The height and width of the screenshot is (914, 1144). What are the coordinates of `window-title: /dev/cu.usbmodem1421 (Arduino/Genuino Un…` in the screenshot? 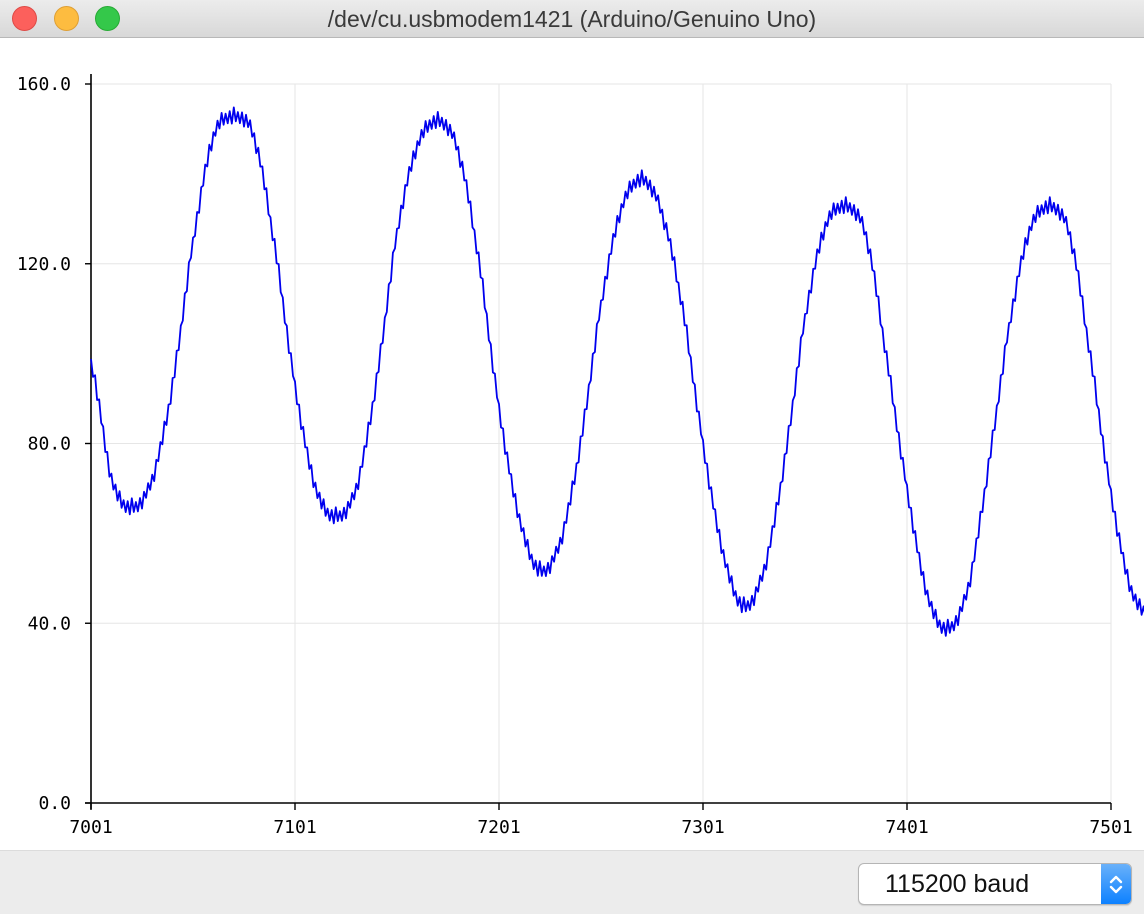 It's located at (572, 19).